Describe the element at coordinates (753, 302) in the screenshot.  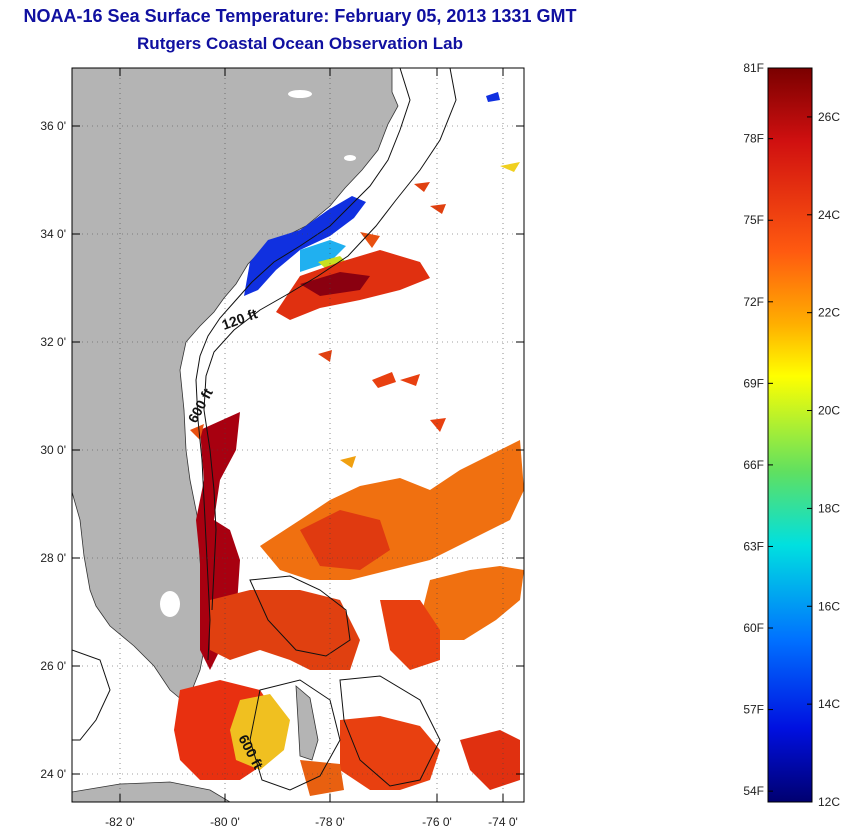
I see `colorbar-f-label: 72F` at that location.